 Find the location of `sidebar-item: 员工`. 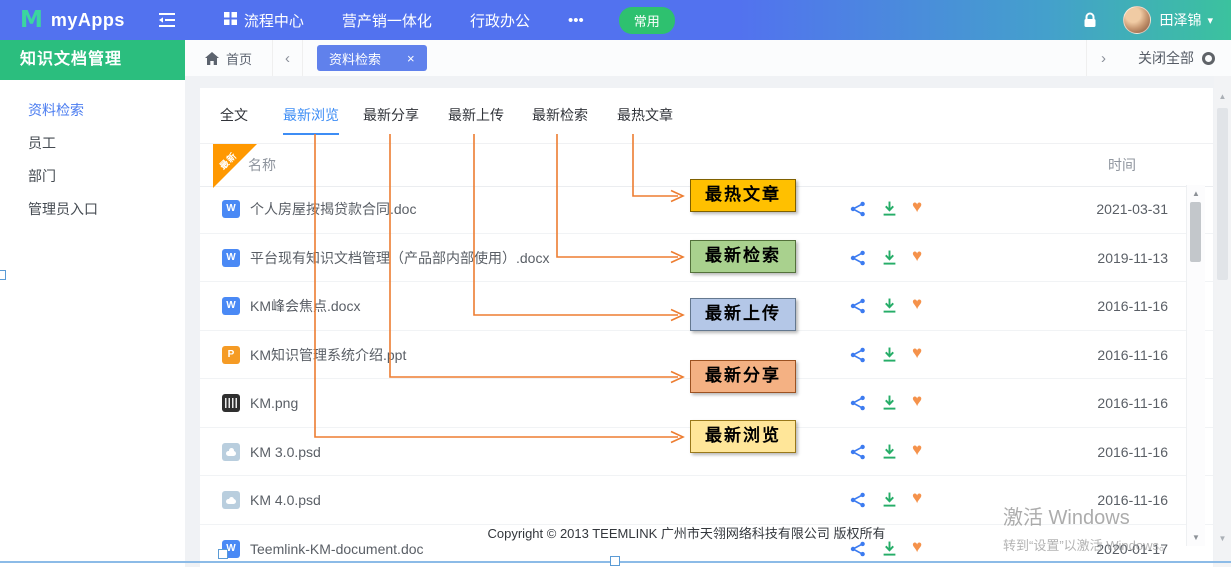

sidebar-item: 员工 is located at coordinates (42, 143).